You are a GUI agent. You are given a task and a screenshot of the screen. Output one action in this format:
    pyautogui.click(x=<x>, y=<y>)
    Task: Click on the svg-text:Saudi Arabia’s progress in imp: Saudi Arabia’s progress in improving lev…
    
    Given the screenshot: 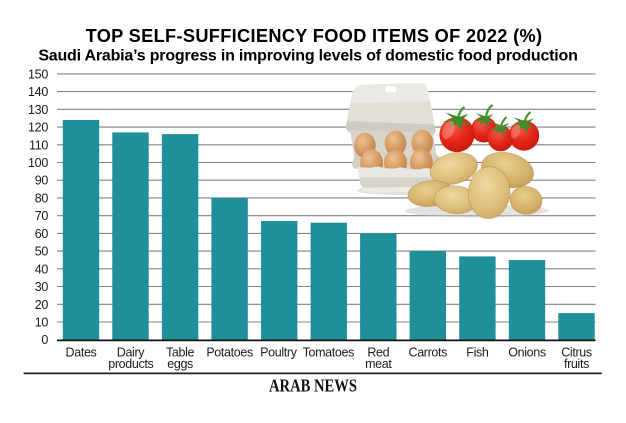 What is the action you would take?
    pyautogui.click(x=307, y=55)
    